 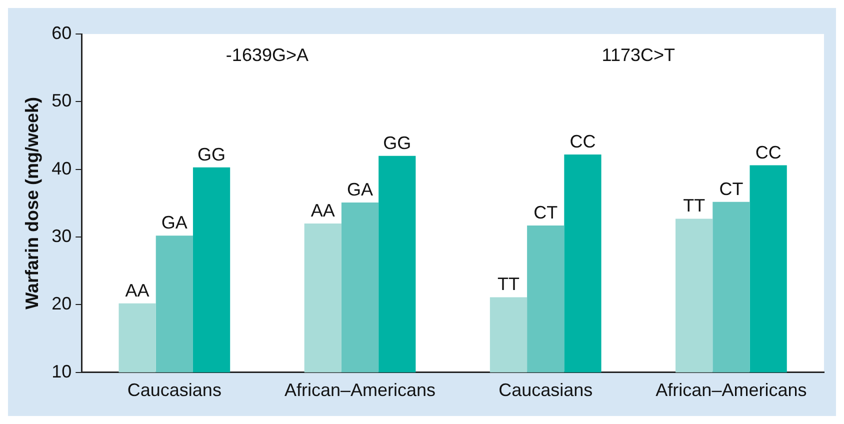 I want to click on annotation: 1173C>T, so click(x=639, y=54).